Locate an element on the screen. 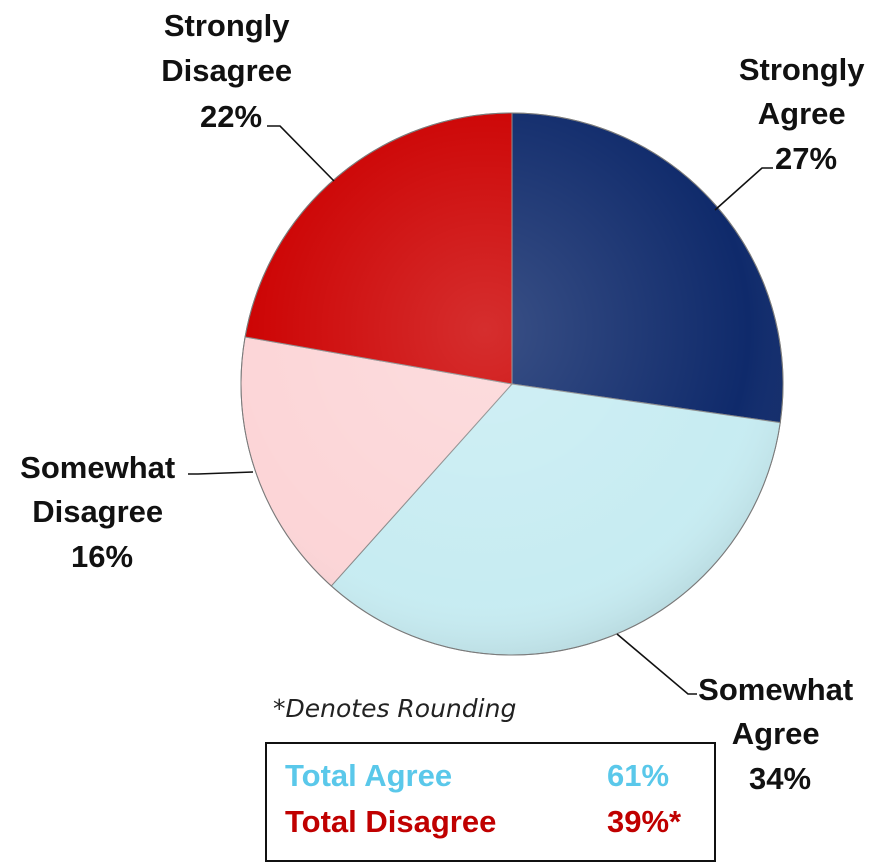  total-disagree-value: 39%* is located at coordinates (644, 821).